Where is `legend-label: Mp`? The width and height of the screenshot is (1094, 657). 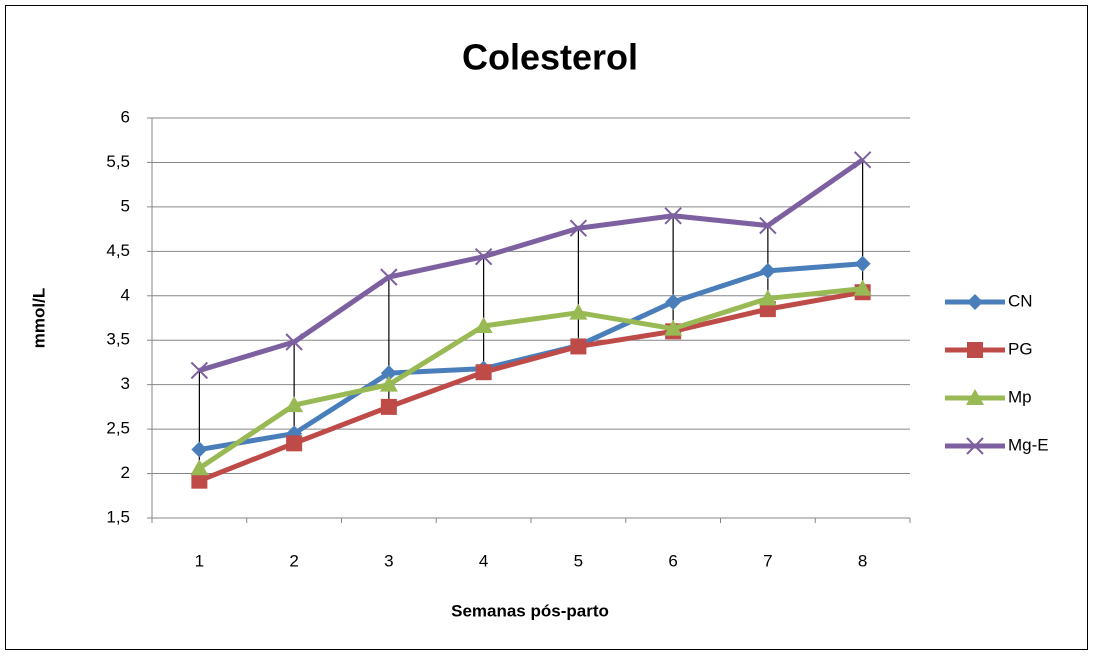 legend-label: Mp is located at coordinates (1020, 396).